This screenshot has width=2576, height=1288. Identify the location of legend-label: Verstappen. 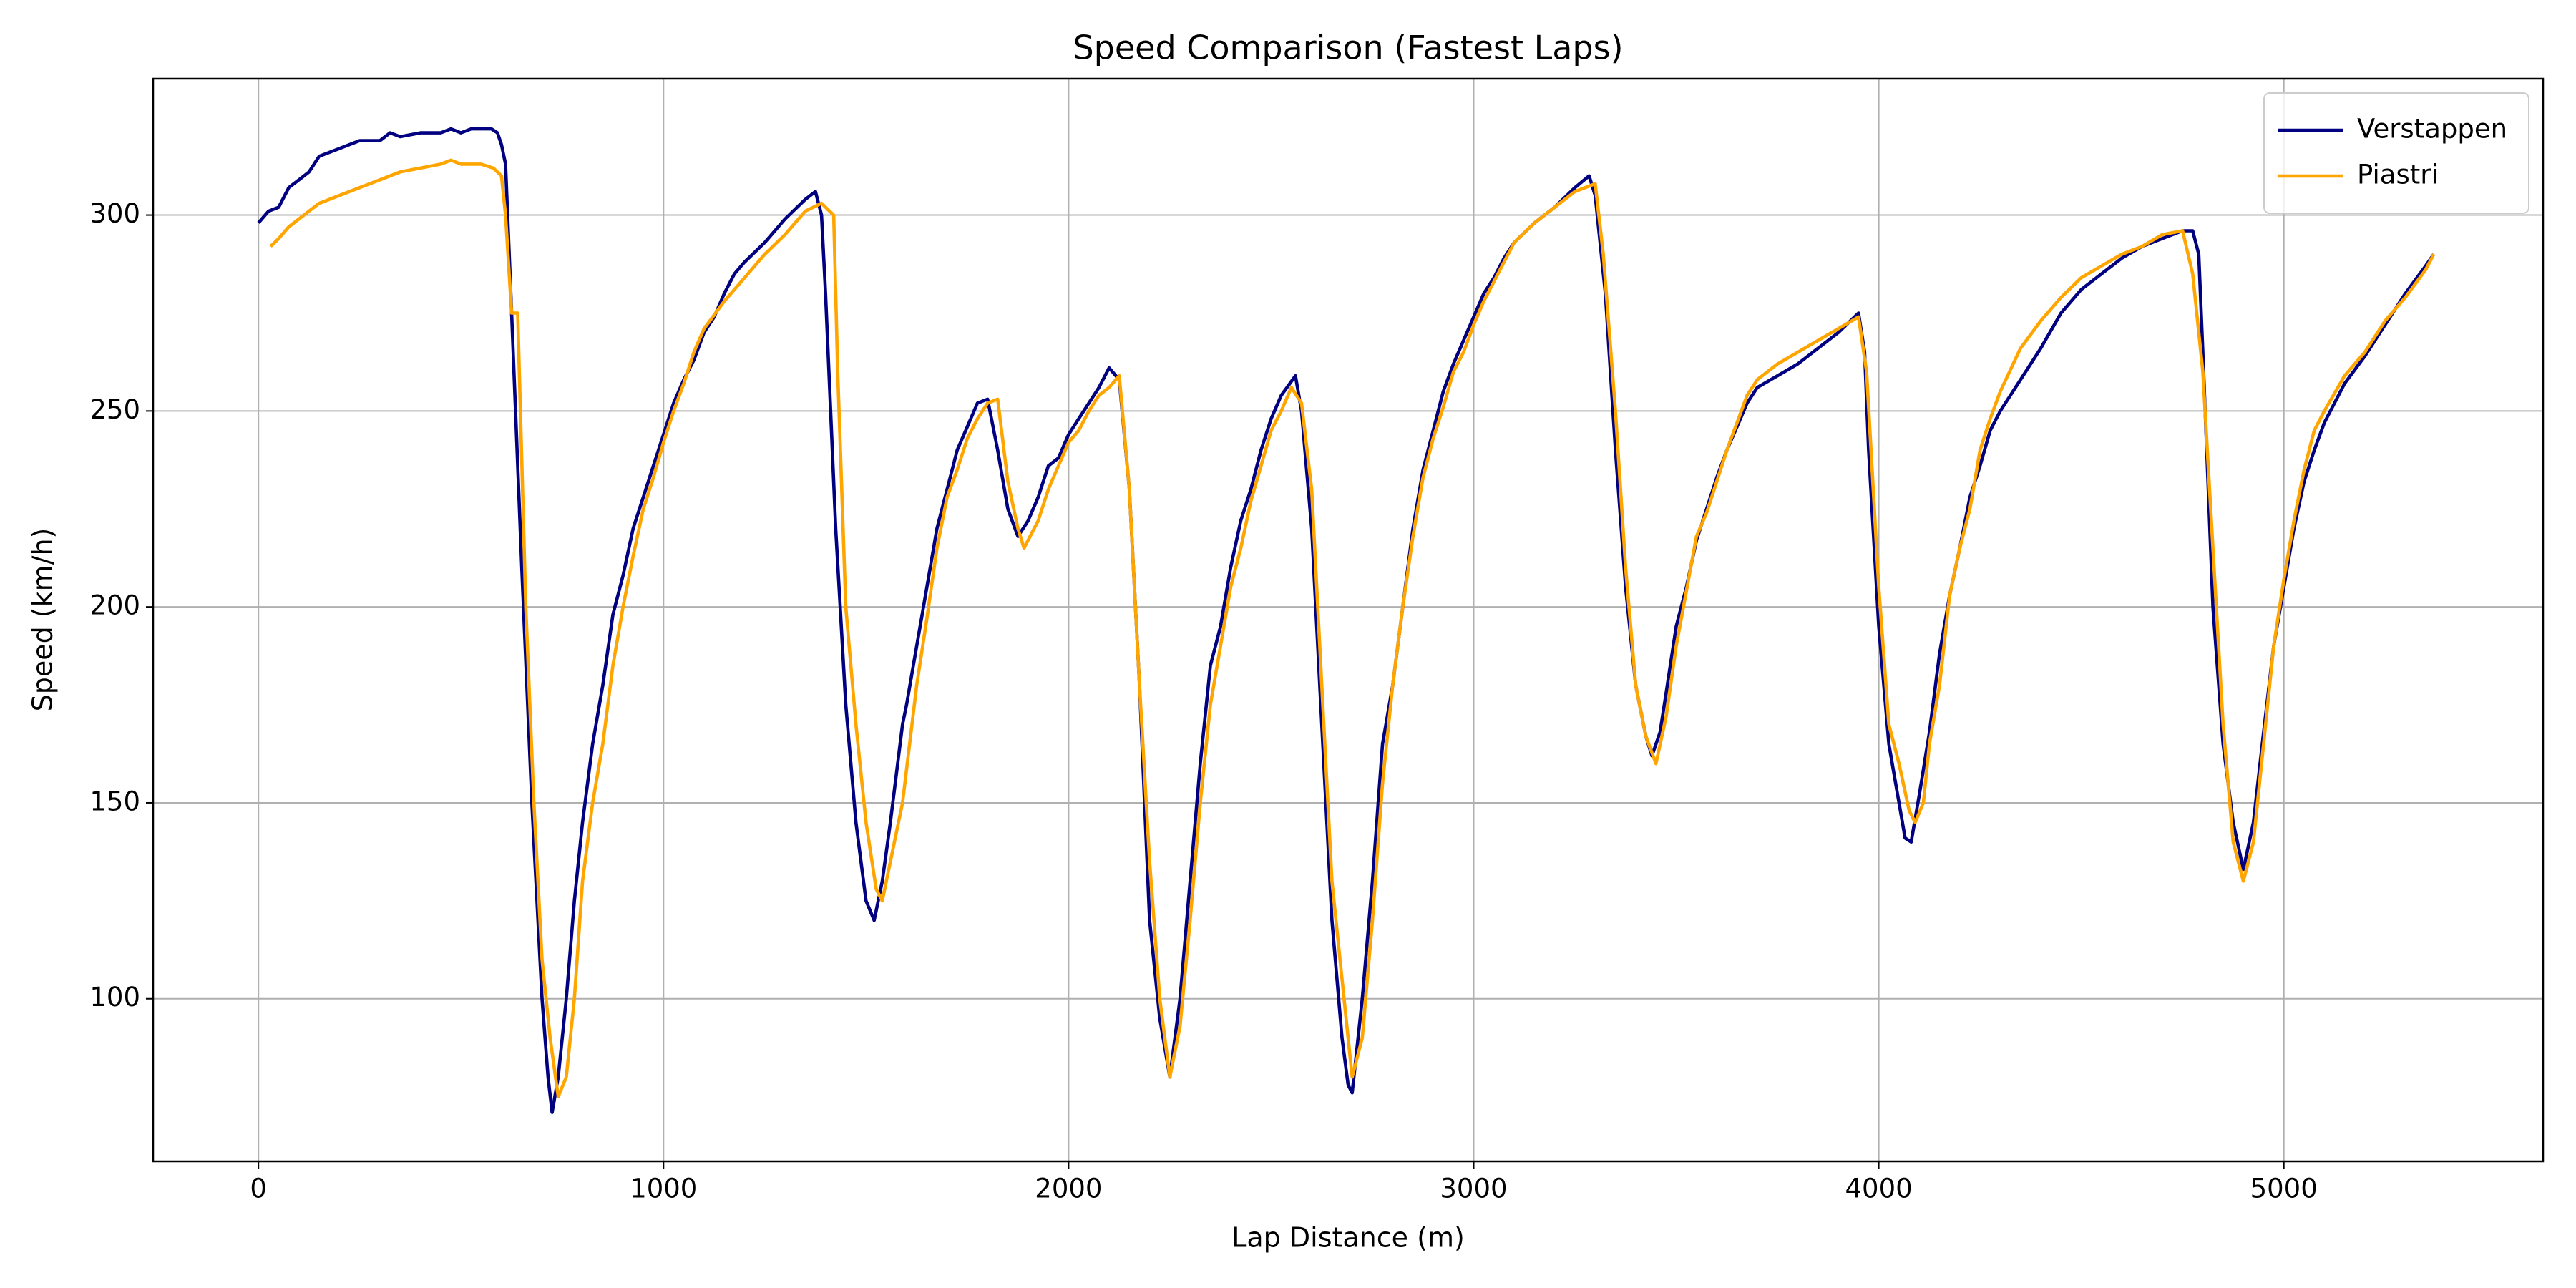
(2432, 129).